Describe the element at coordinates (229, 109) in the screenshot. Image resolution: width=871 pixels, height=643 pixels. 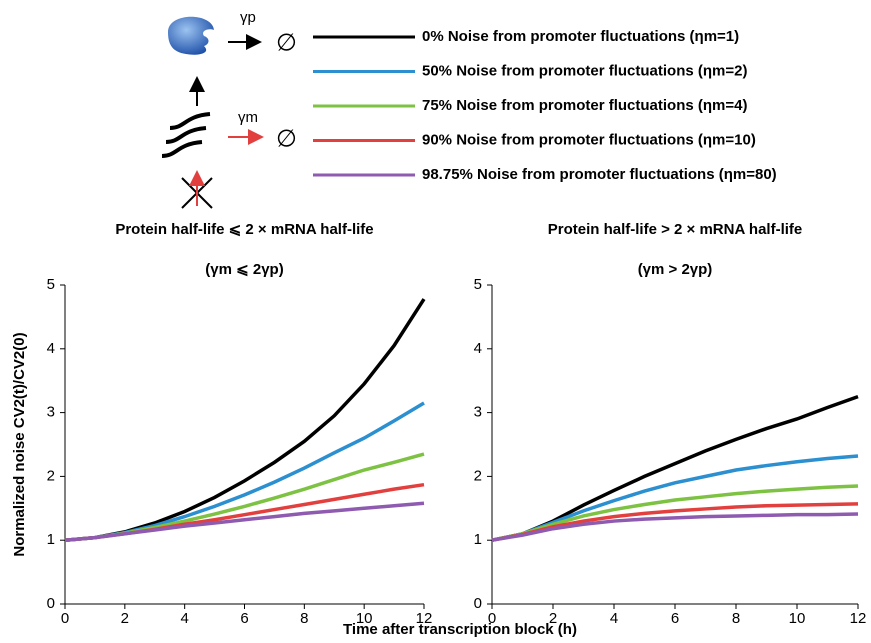
I see `diagram: γp ∅ γm ∅` at that location.